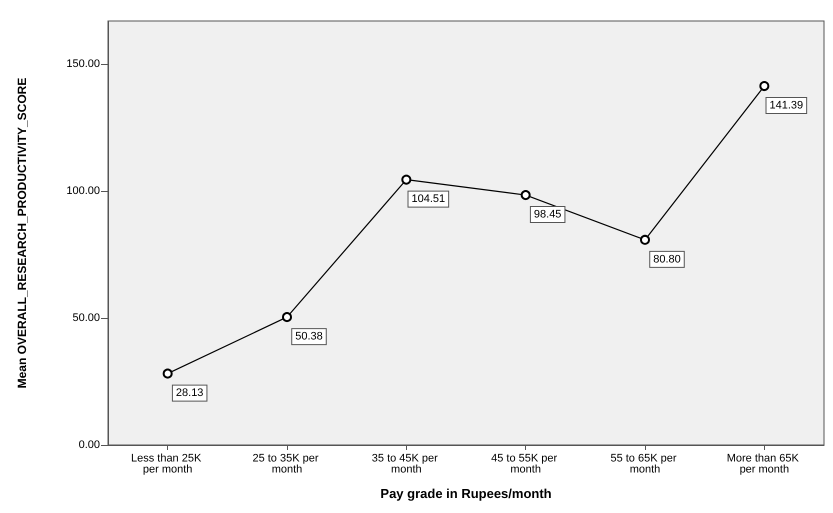 The image size is (833, 513). What do you see at coordinates (22, 233) in the screenshot?
I see `y-axis-title: Mean OVERALL_RESEARCH_PRODUCTIVITY_SCORE` at bounding box center [22, 233].